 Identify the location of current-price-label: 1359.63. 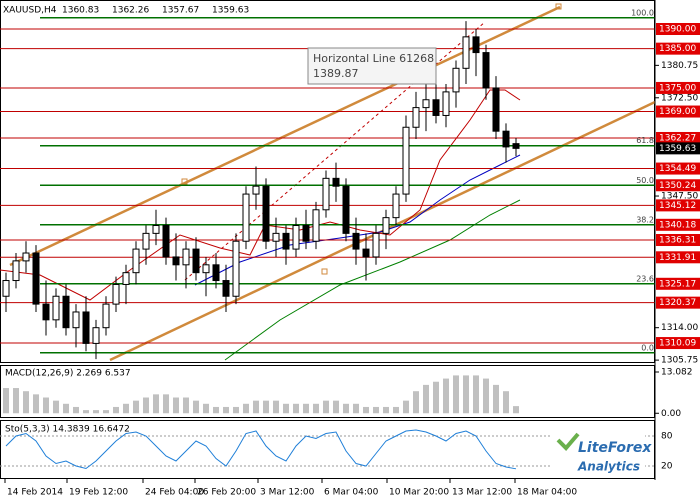
(677, 149).